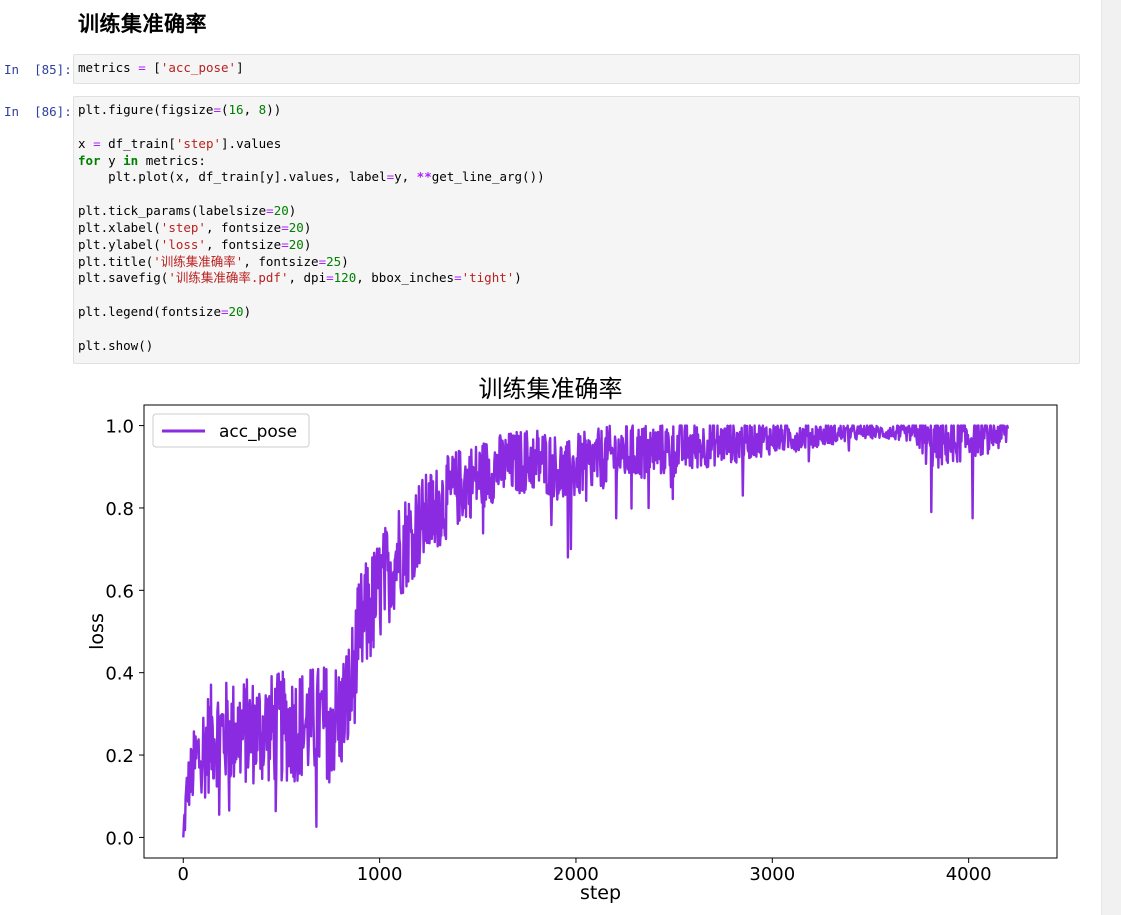  What do you see at coordinates (183, 874) in the screenshot?
I see `x-tick-label: 0` at bounding box center [183, 874].